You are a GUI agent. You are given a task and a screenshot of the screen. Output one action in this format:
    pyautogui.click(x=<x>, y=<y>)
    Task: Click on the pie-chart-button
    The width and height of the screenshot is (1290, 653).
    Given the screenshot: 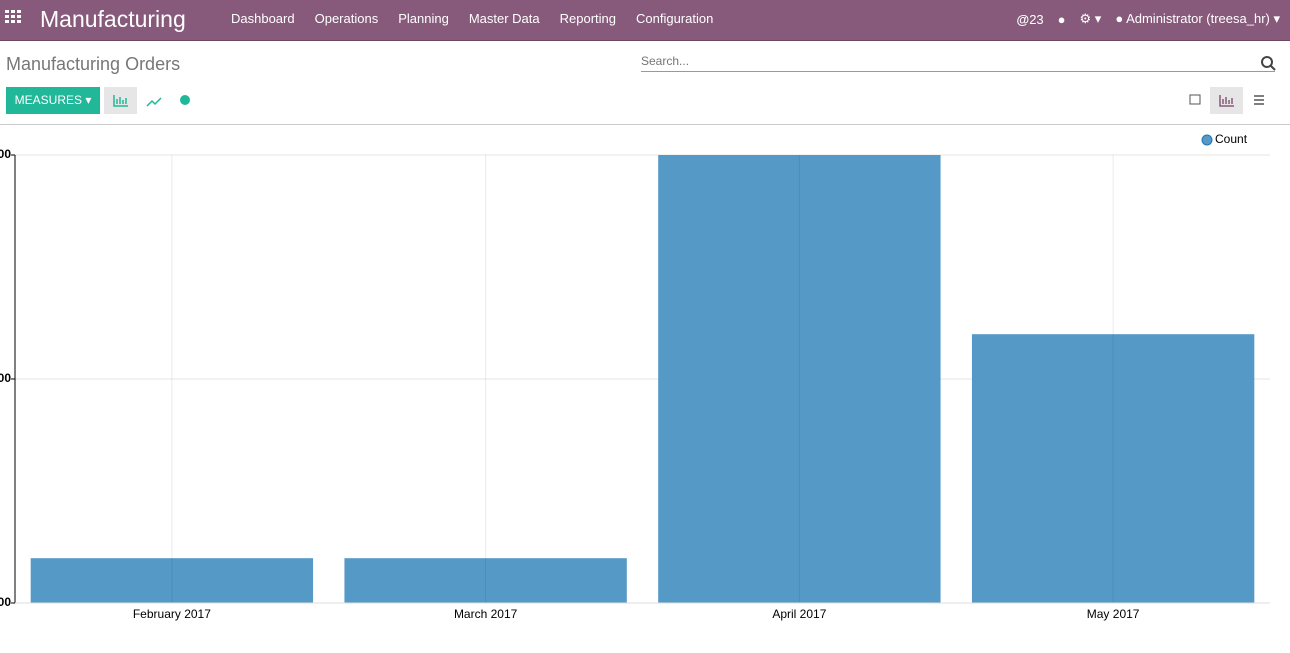 What is the action you would take?
    pyautogui.click(x=185, y=100)
    